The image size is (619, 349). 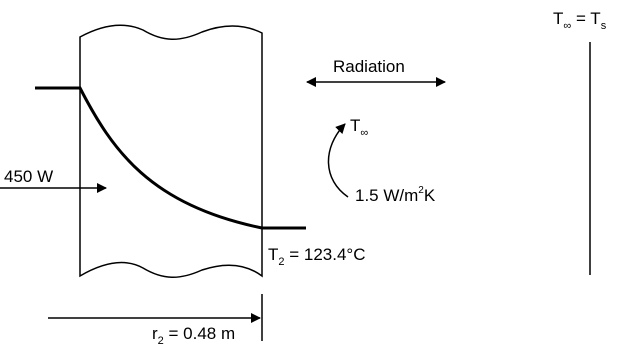 I want to click on r2-label: r2 = 0.48 m, so click(x=193, y=335).